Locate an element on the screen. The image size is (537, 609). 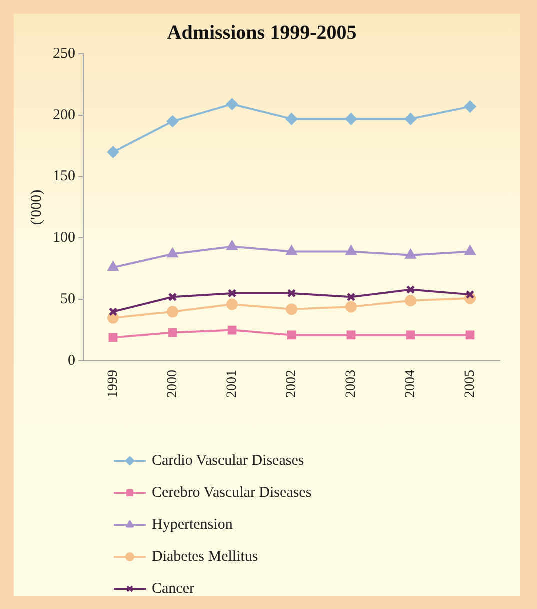
x-tick-label: 2003 is located at coordinates (351, 384).